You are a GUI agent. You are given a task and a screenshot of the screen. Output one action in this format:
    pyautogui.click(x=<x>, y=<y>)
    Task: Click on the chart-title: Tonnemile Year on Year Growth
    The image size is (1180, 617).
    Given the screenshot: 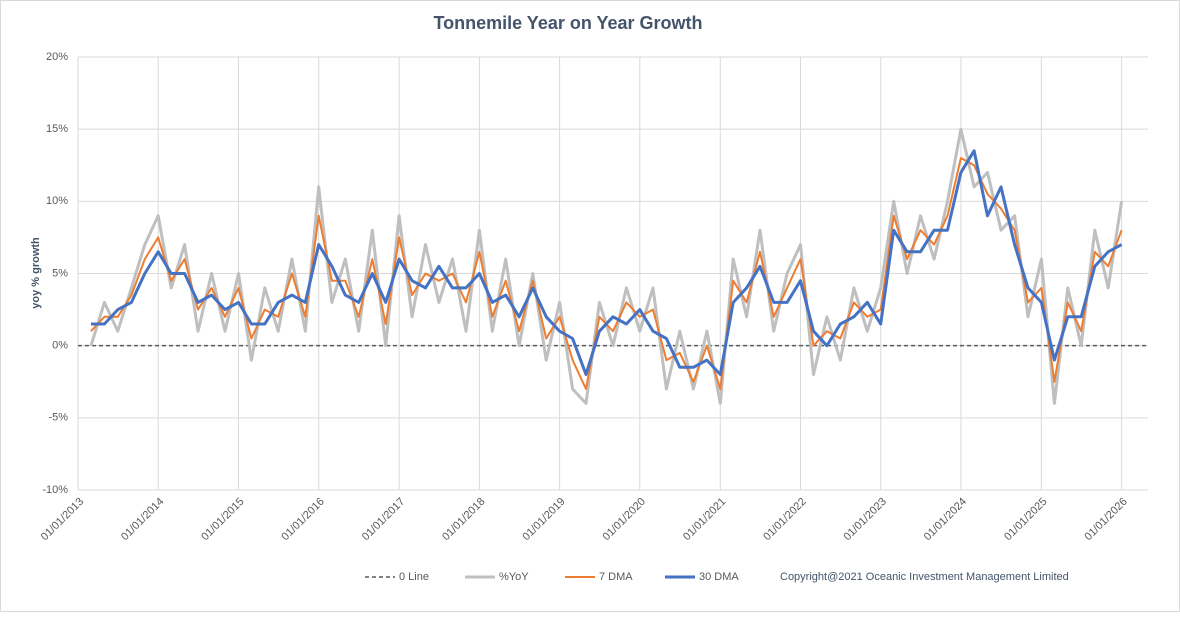 What is the action you would take?
    pyautogui.click(x=567, y=23)
    